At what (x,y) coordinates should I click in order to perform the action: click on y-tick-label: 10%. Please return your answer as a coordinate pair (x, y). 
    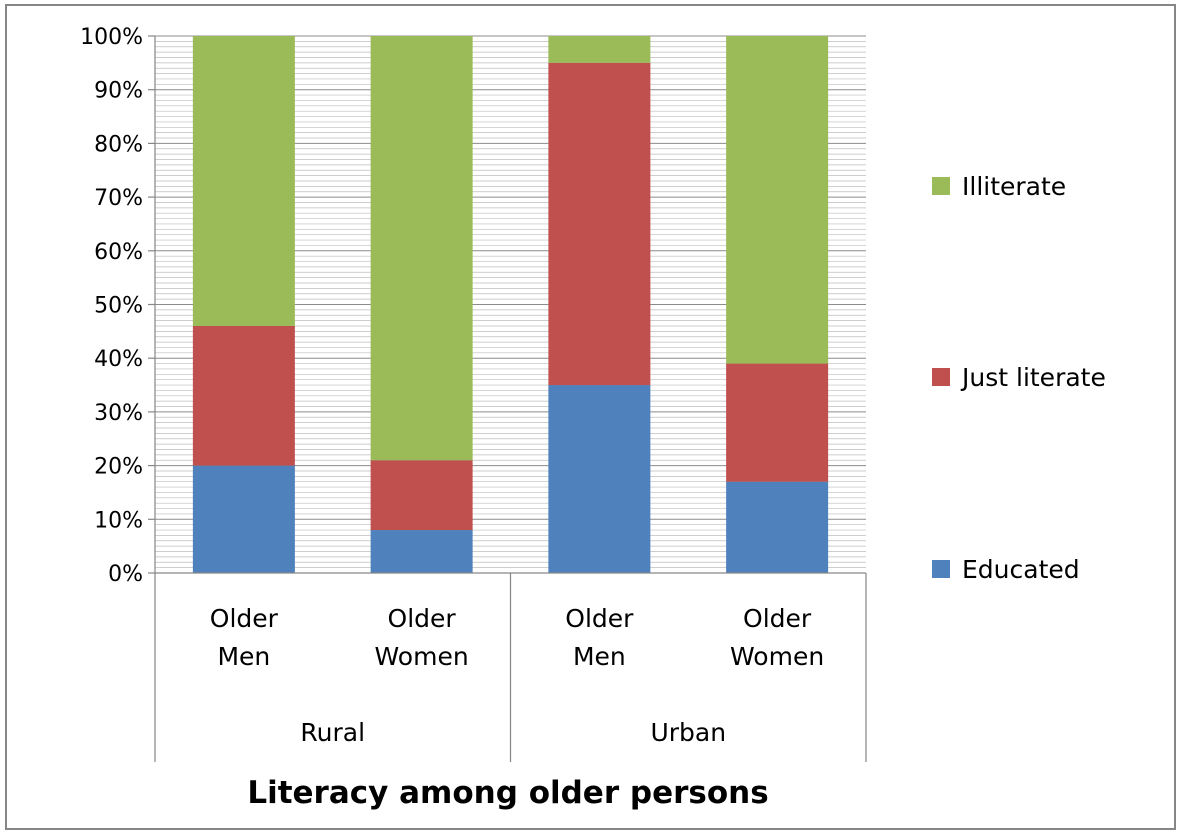
    Looking at the image, I should click on (118, 520).